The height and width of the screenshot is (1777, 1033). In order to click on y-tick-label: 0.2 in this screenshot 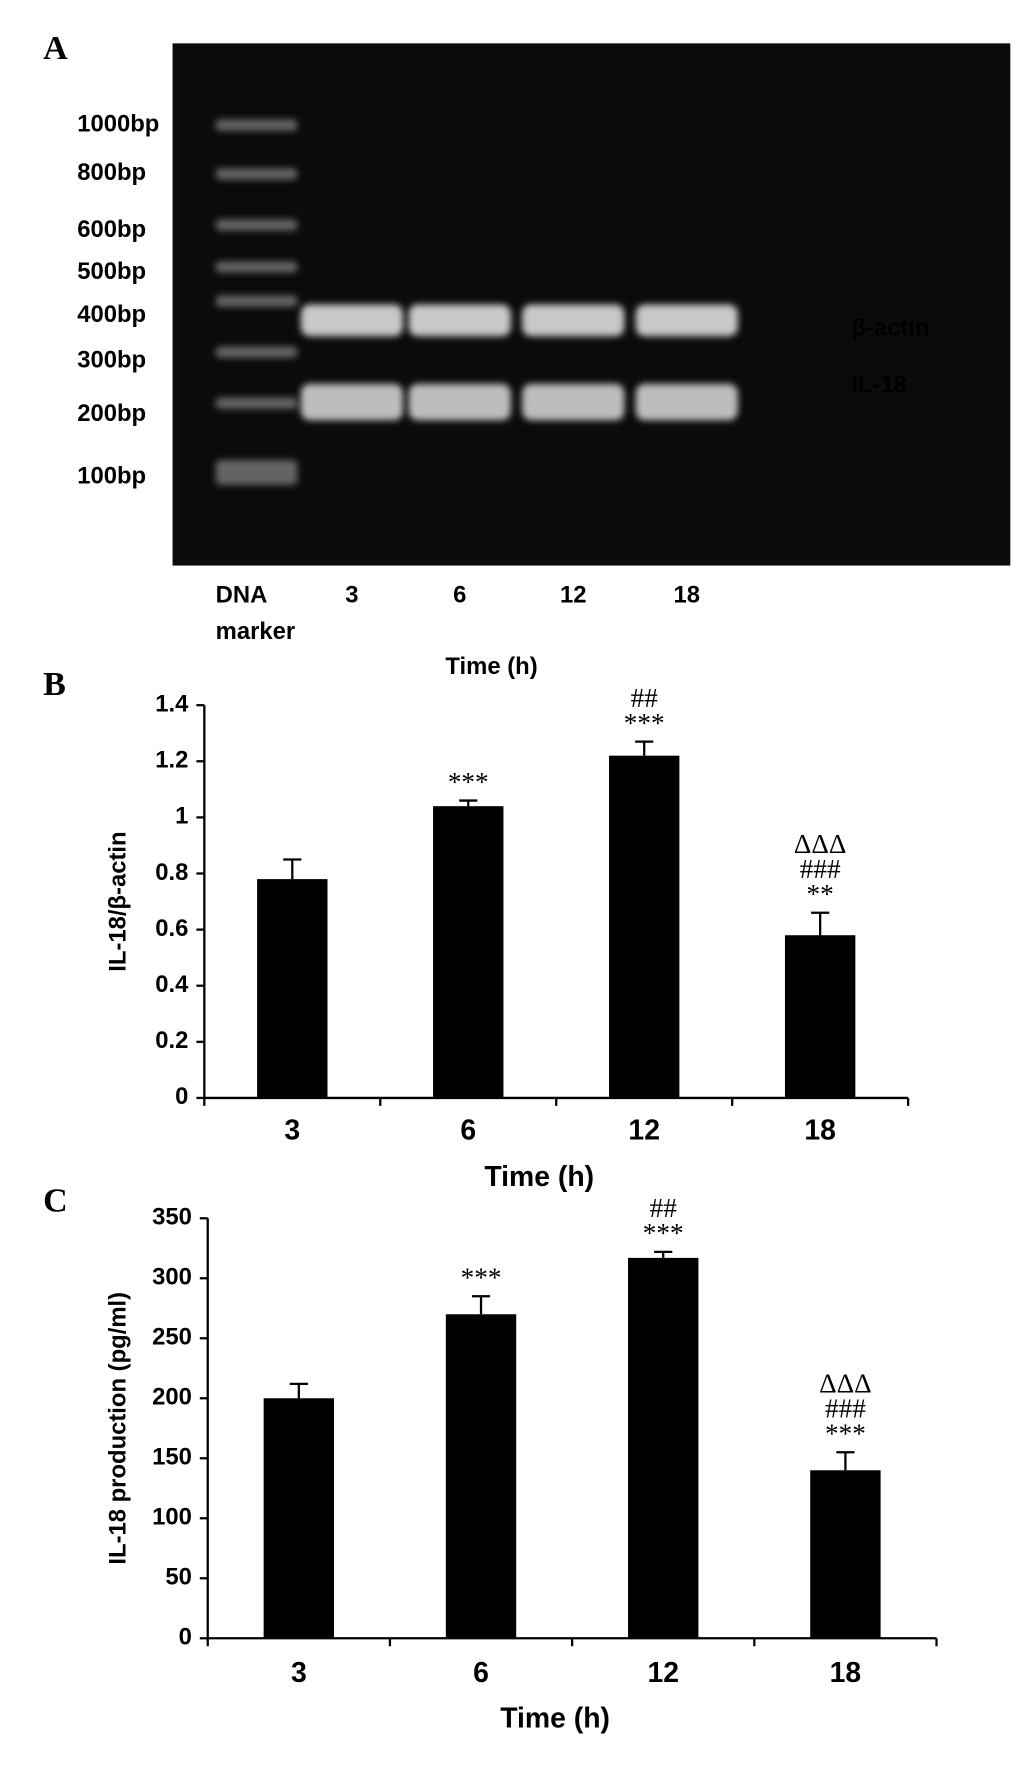, I will do `click(171, 1040)`.